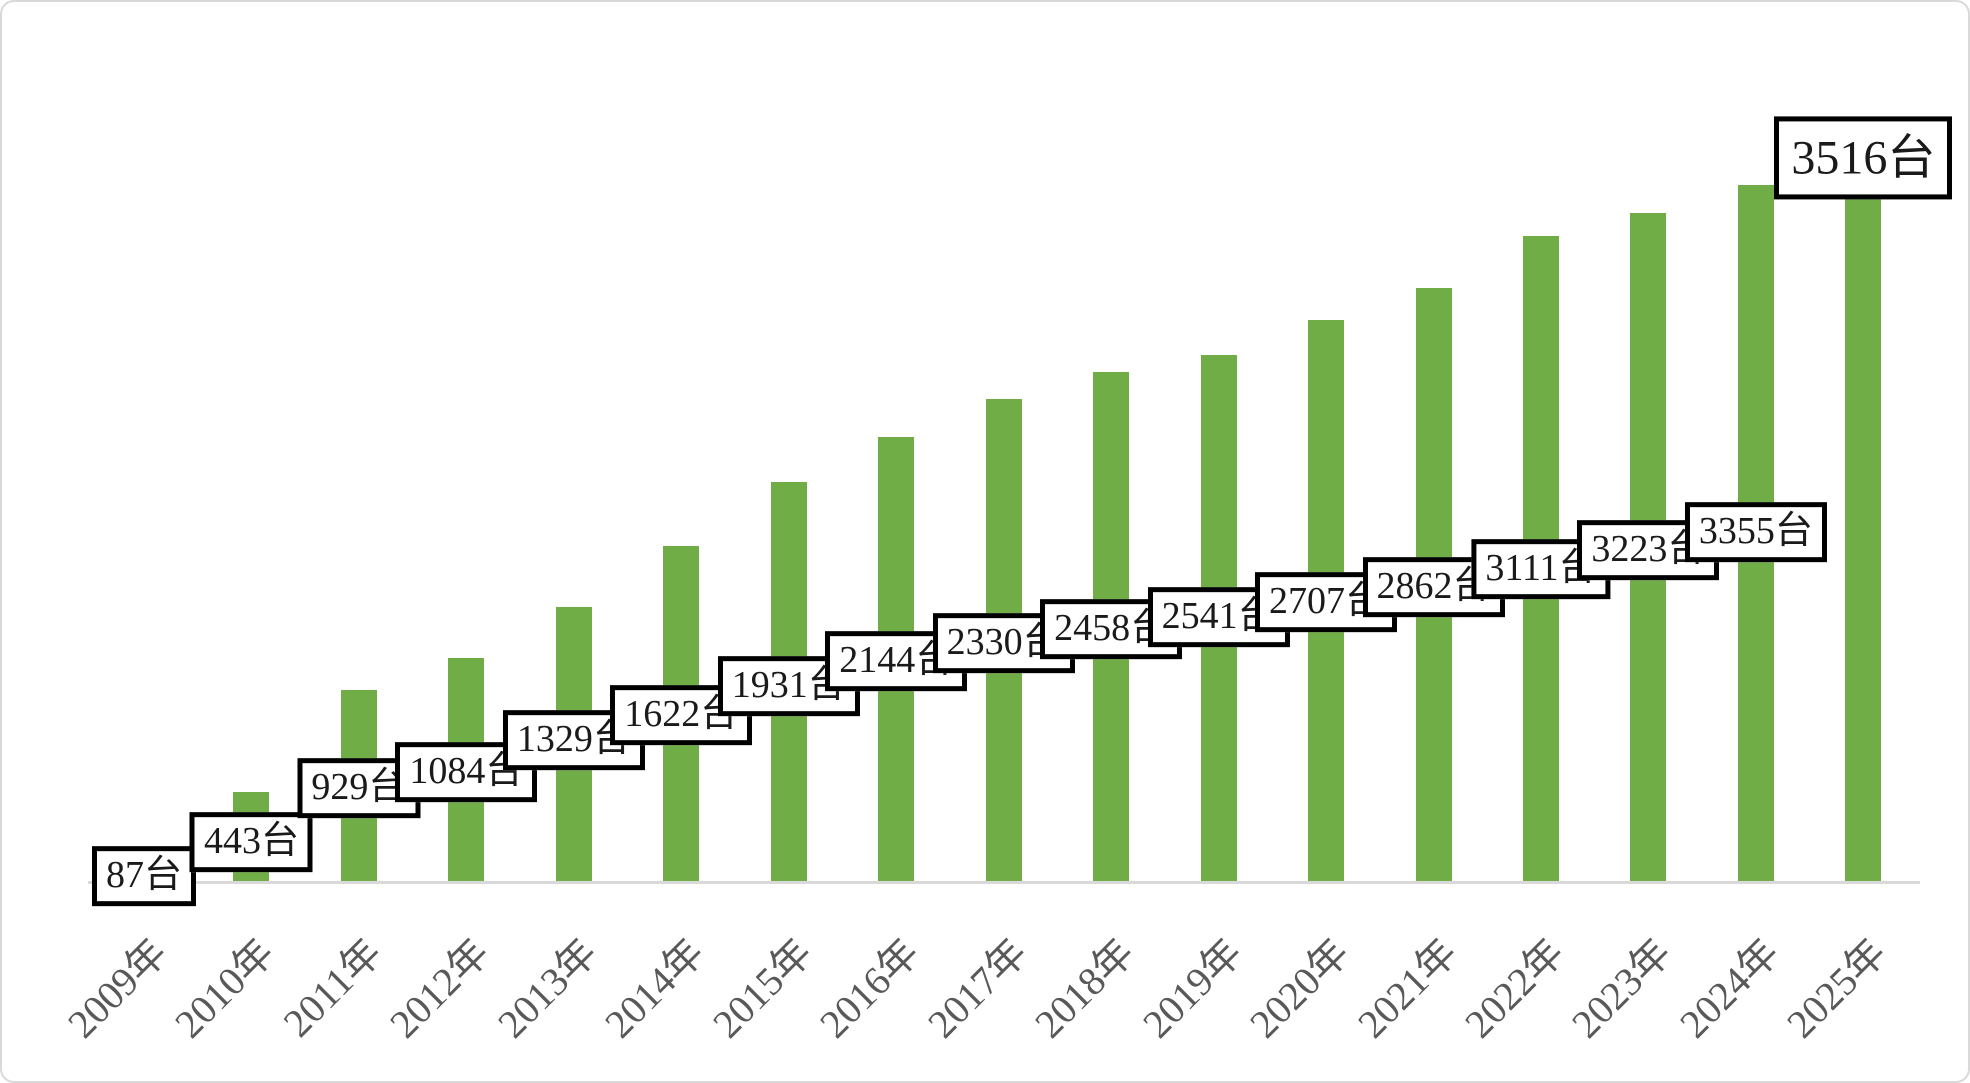  Describe the element at coordinates (1837, 988) in the screenshot. I see `x-tick-label-2025: 2025年` at that location.